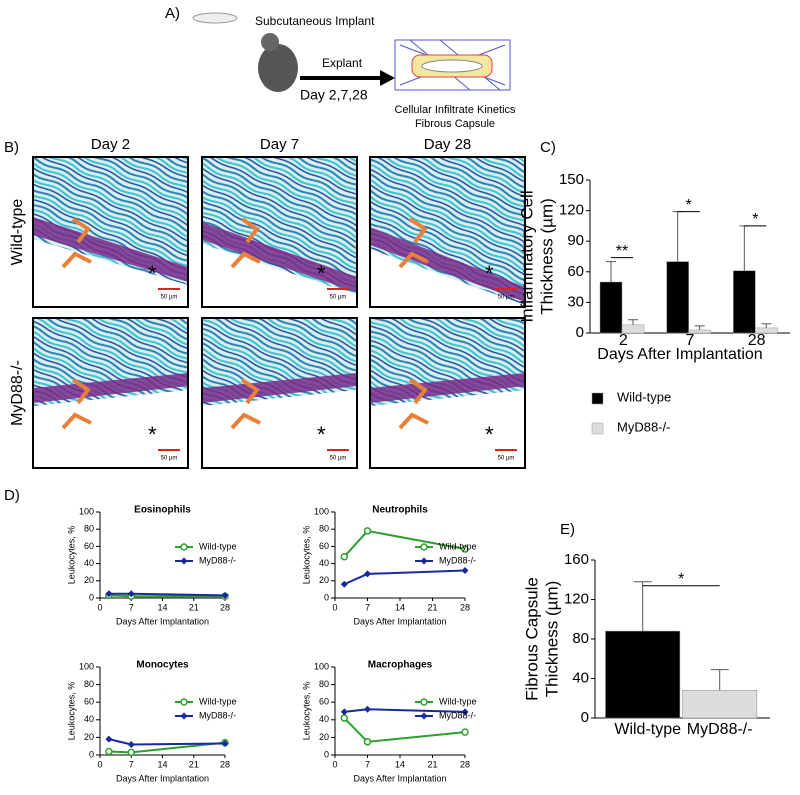 The height and width of the screenshot is (795, 800). What do you see at coordinates (400, 665) in the screenshot?
I see `chart-title: Macrophages` at bounding box center [400, 665].